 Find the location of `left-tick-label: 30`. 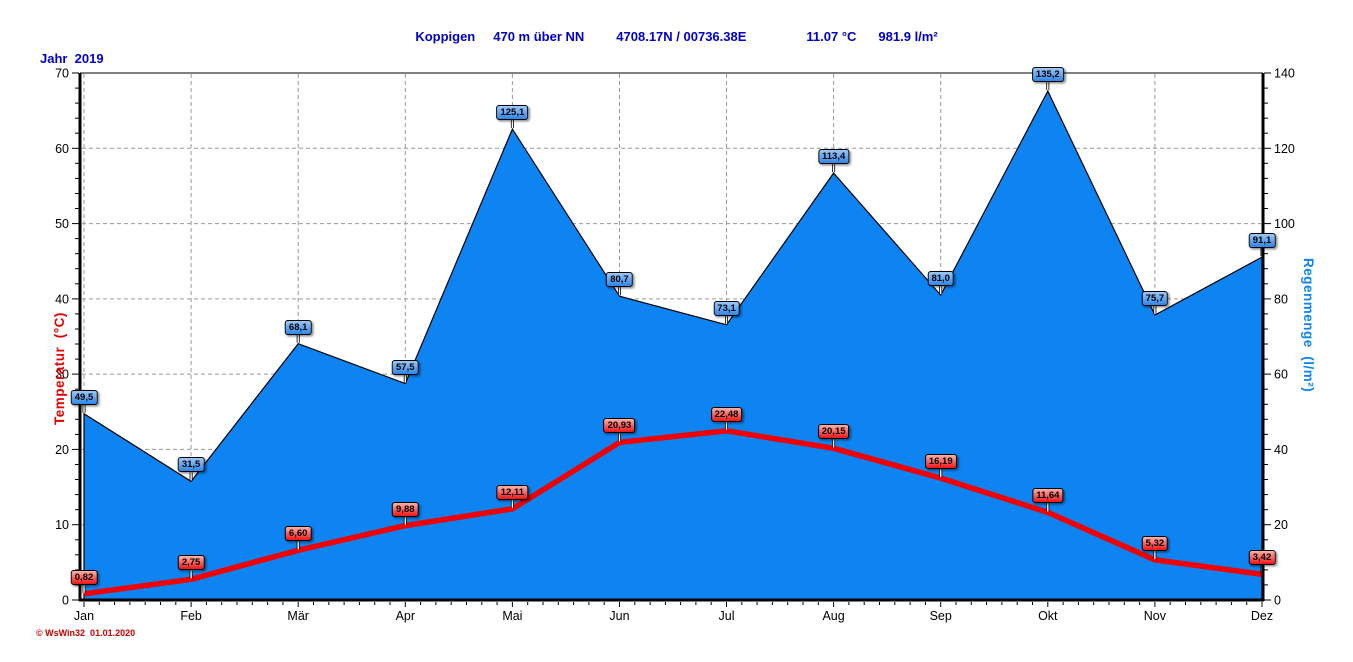

left-tick-label: 30 is located at coordinates (62, 375).